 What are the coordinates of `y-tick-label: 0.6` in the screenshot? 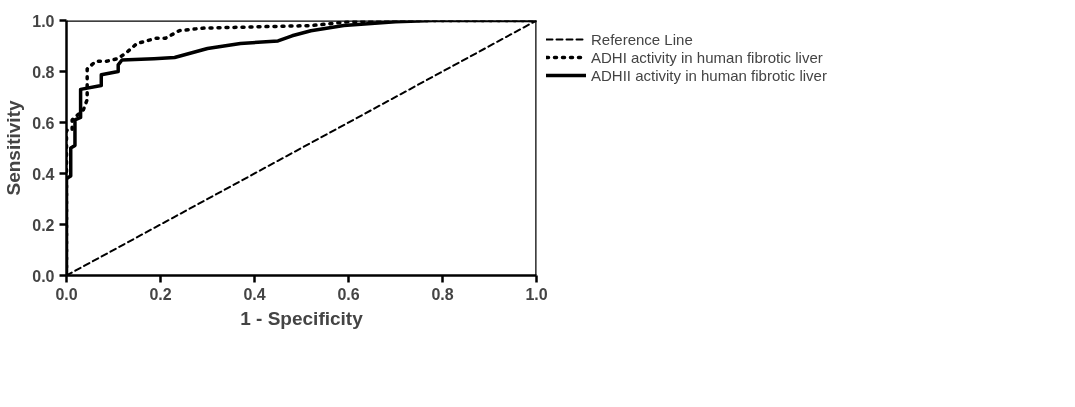 It's located at (43, 123).